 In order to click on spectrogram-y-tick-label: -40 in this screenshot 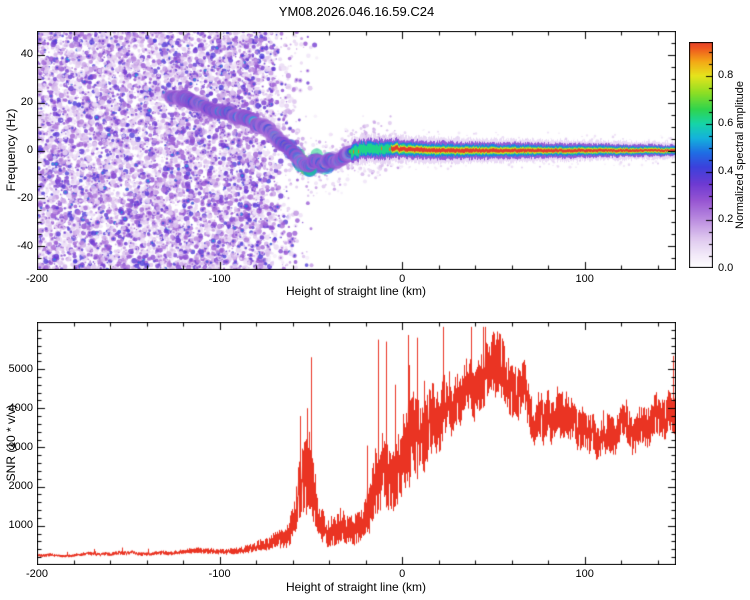, I will do `click(25, 245)`.